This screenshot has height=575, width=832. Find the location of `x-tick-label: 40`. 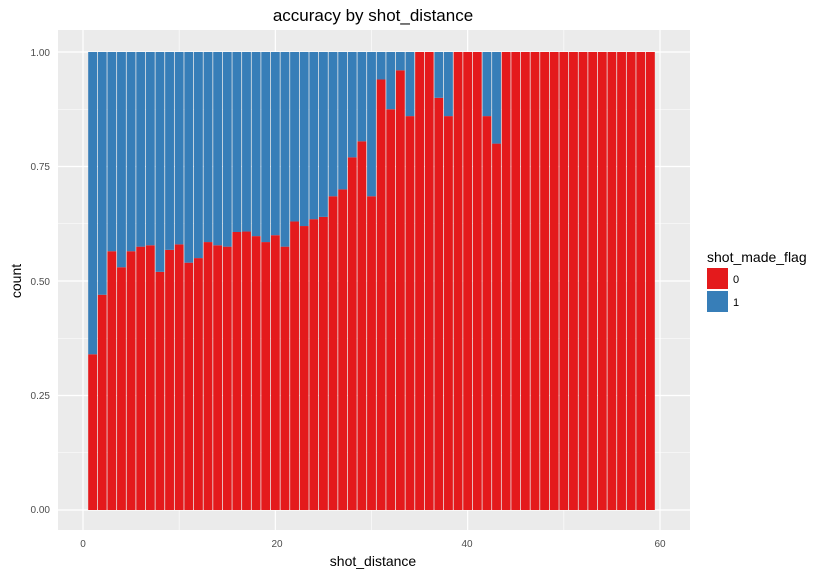

x-tick-label: 40 is located at coordinates (467, 544).